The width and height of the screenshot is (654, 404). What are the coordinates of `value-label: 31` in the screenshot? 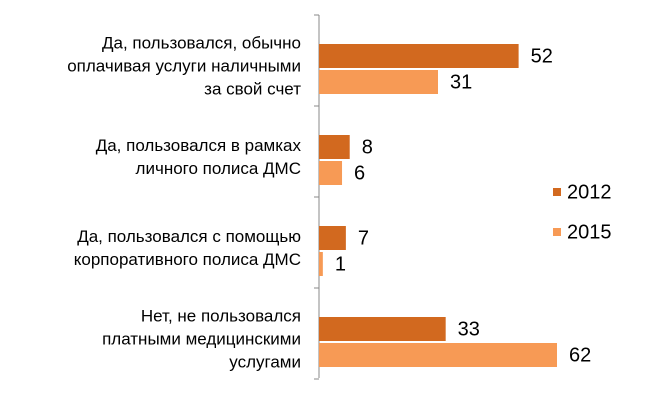 It's located at (461, 82).